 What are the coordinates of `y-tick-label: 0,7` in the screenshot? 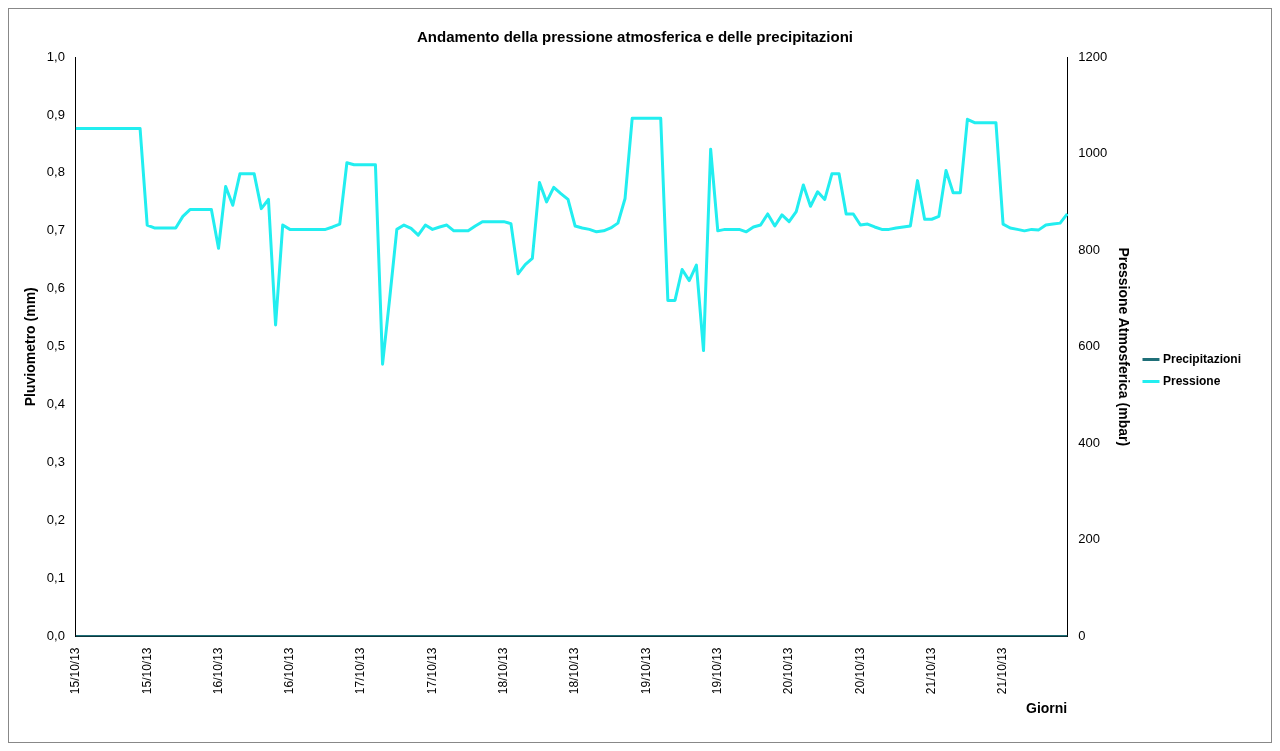 It's located at (55, 230).